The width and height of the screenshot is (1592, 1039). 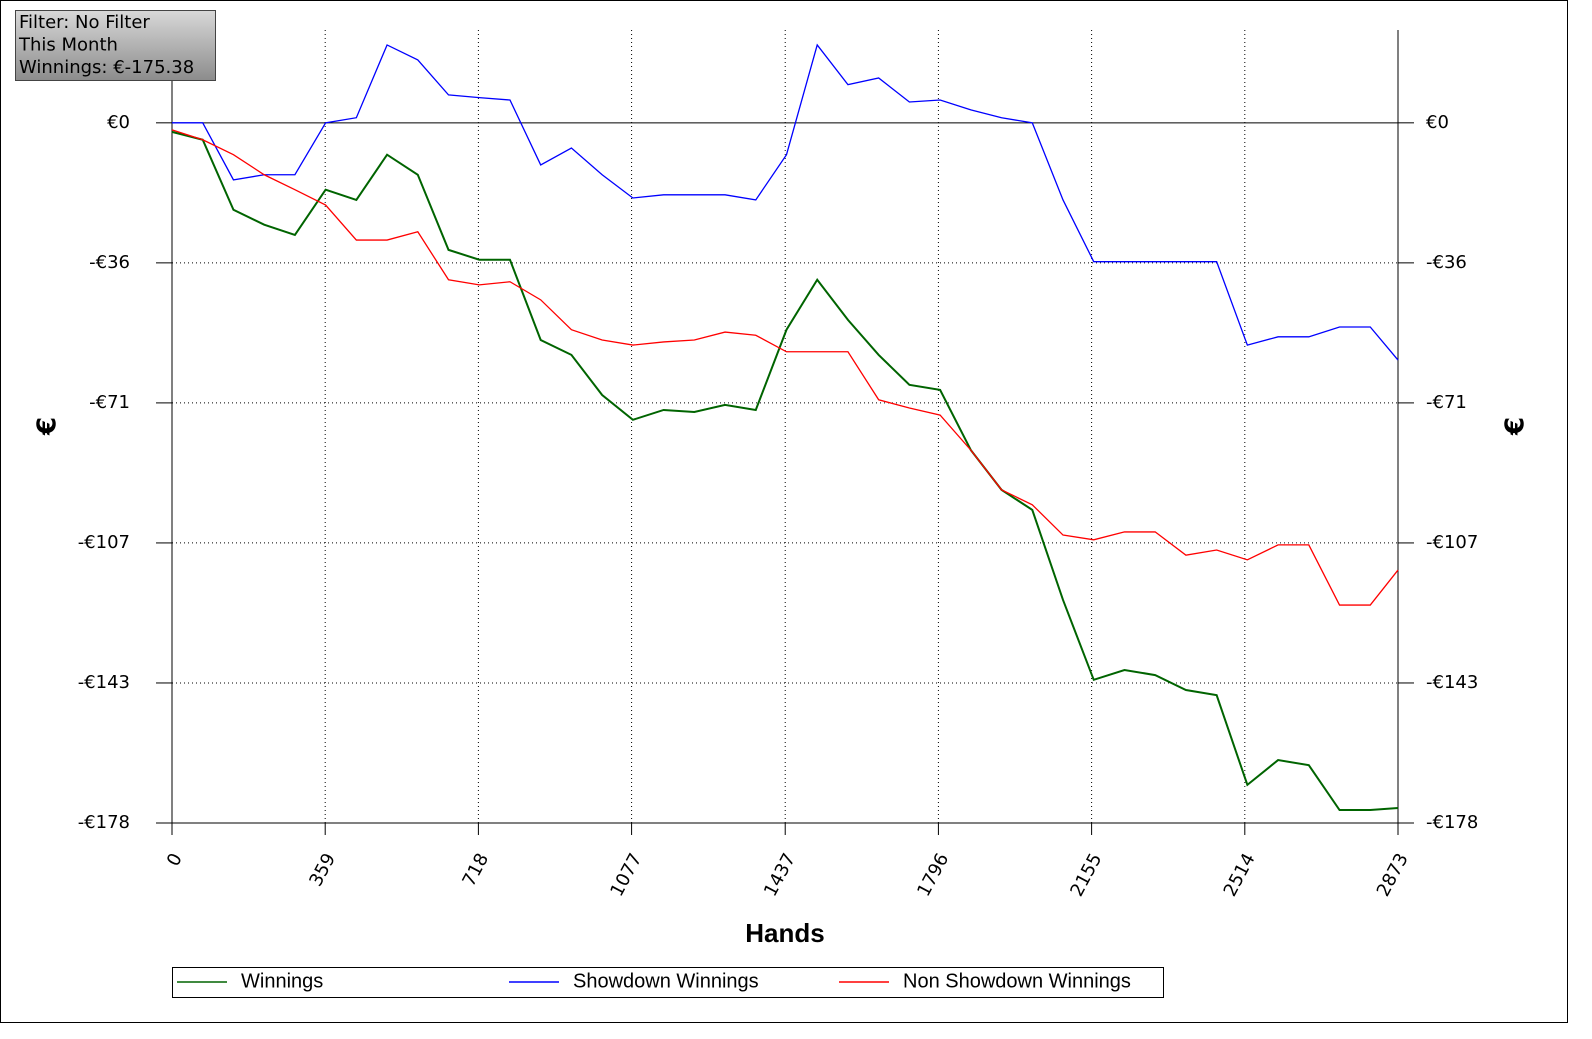 What do you see at coordinates (106, 67) in the screenshot?
I see `info-text: Winnings: €-175.38` at bounding box center [106, 67].